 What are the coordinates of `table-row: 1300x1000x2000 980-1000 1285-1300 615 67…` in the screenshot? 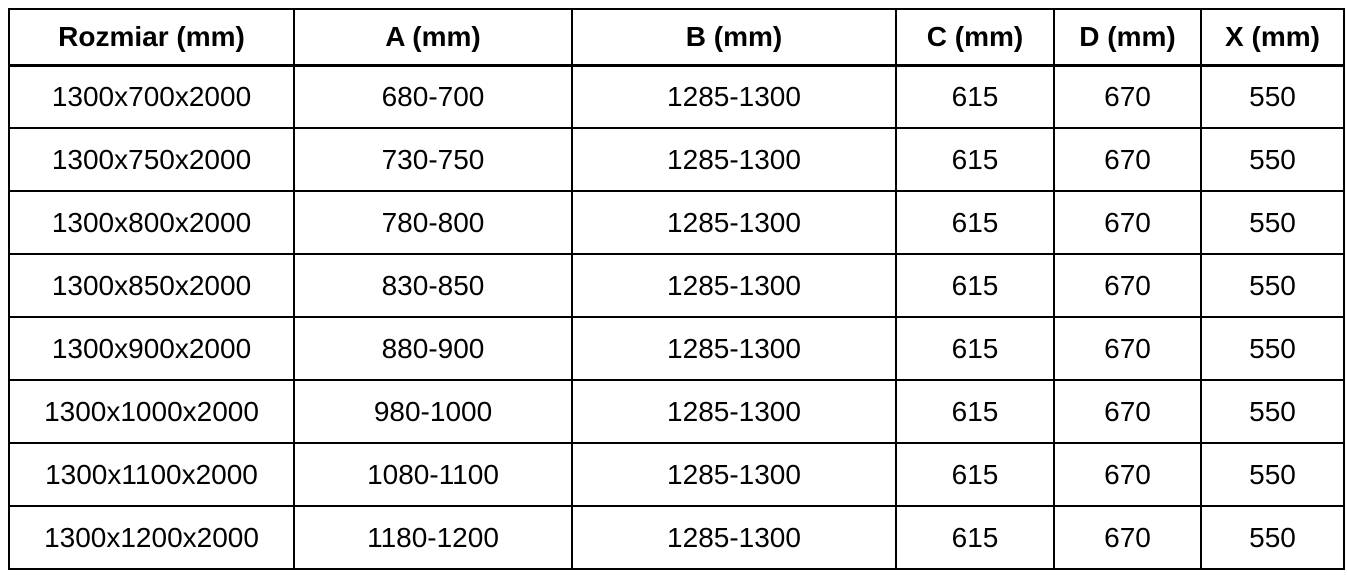 It's located at (676, 411).